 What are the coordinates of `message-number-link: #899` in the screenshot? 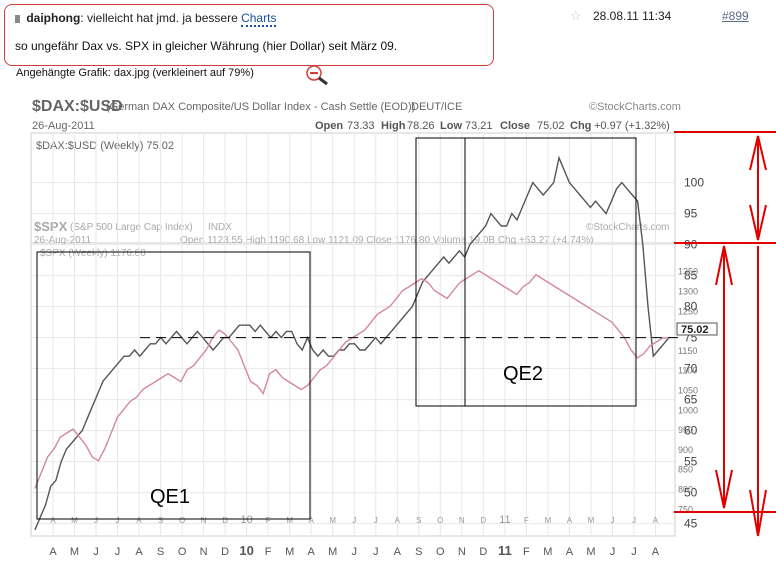 It's located at (735, 16).